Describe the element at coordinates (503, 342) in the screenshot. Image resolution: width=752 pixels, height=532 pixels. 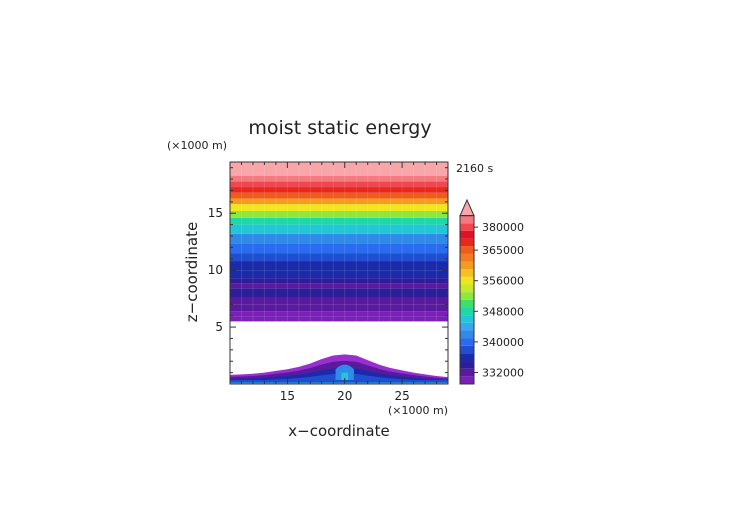
I see `colorbar-label: 340000` at that location.